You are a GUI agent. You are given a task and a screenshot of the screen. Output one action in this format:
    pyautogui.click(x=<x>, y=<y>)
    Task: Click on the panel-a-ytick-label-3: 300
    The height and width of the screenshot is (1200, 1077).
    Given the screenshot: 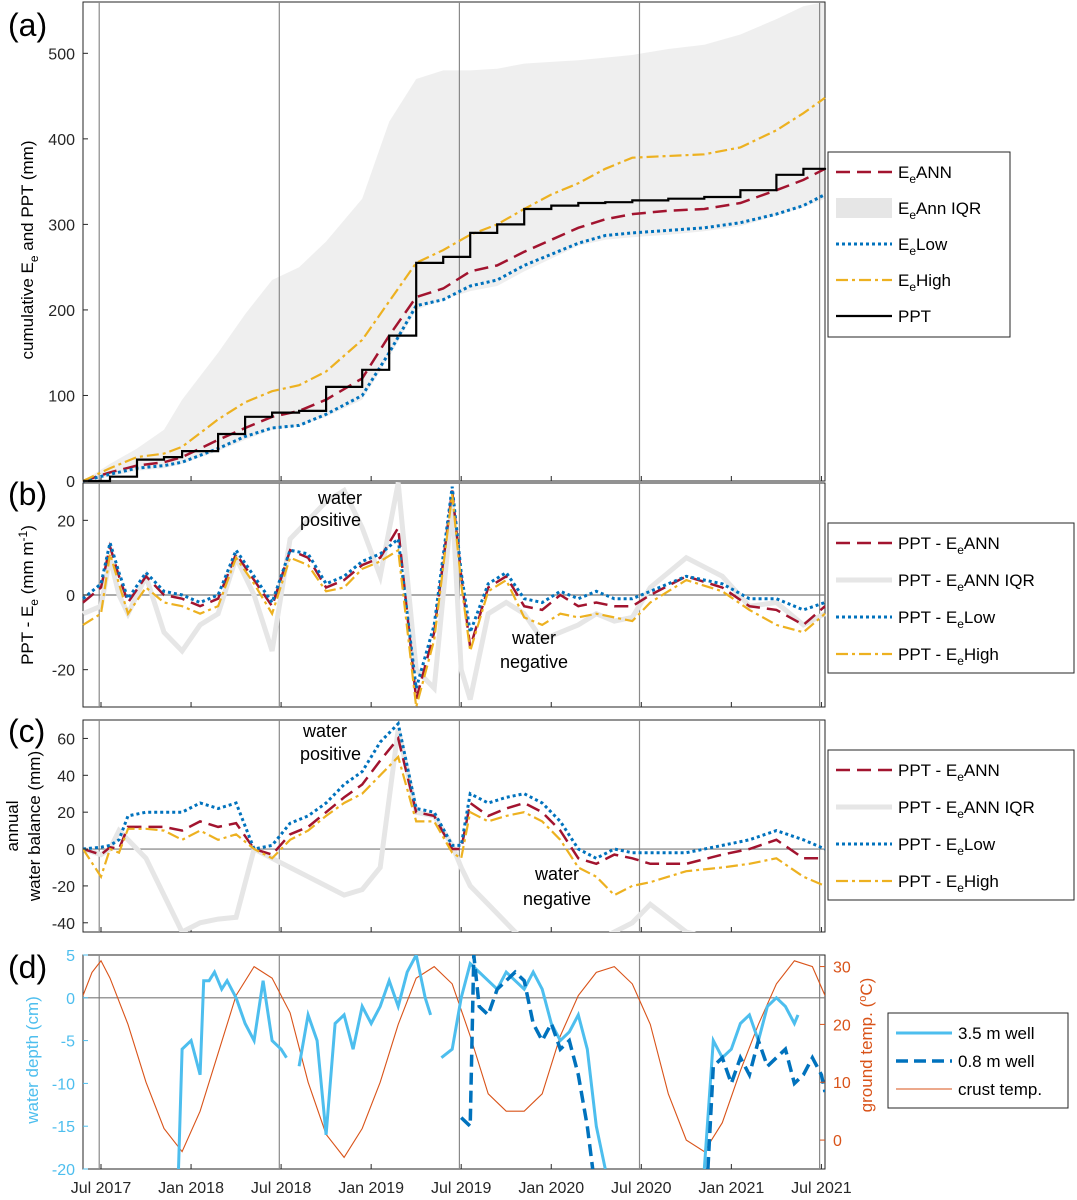 What is the action you would take?
    pyautogui.click(x=61, y=225)
    